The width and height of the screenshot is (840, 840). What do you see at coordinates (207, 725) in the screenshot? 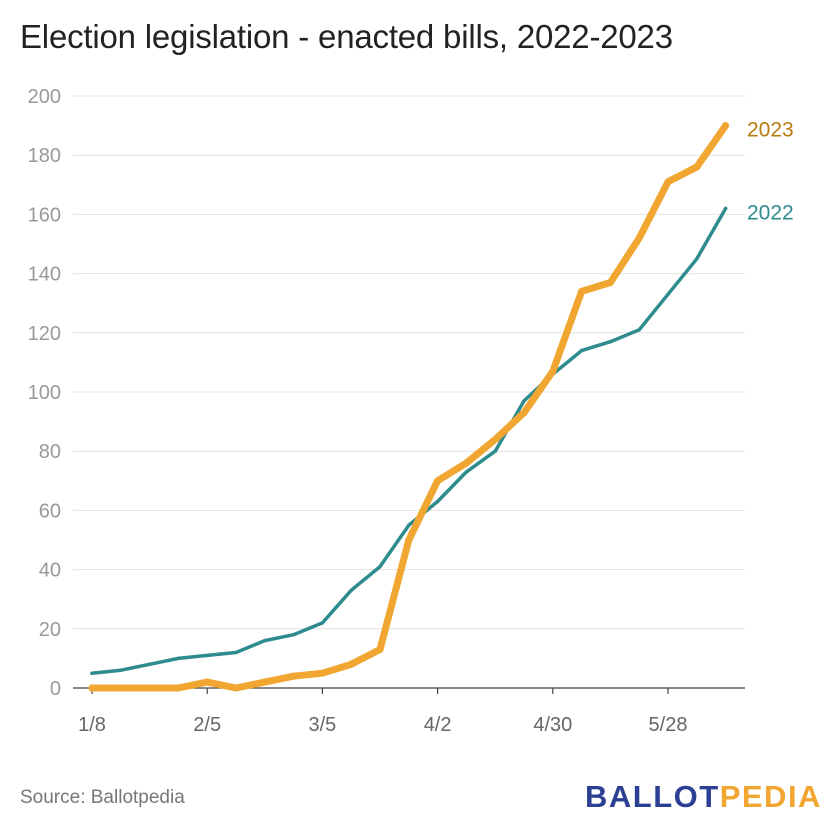
I see `x-tick-label: 2/5` at bounding box center [207, 725].